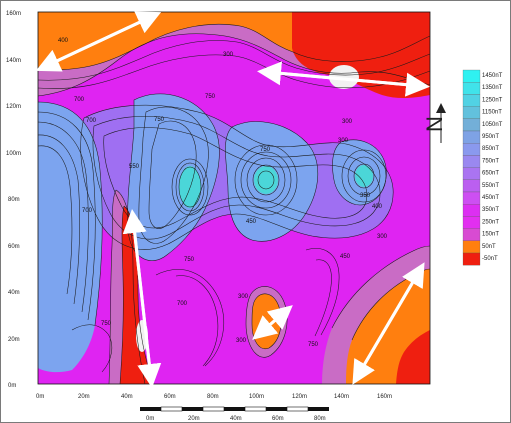 This screenshot has width=511, height=423. I want to click on south-small-arrow-return, so click(270, 324).